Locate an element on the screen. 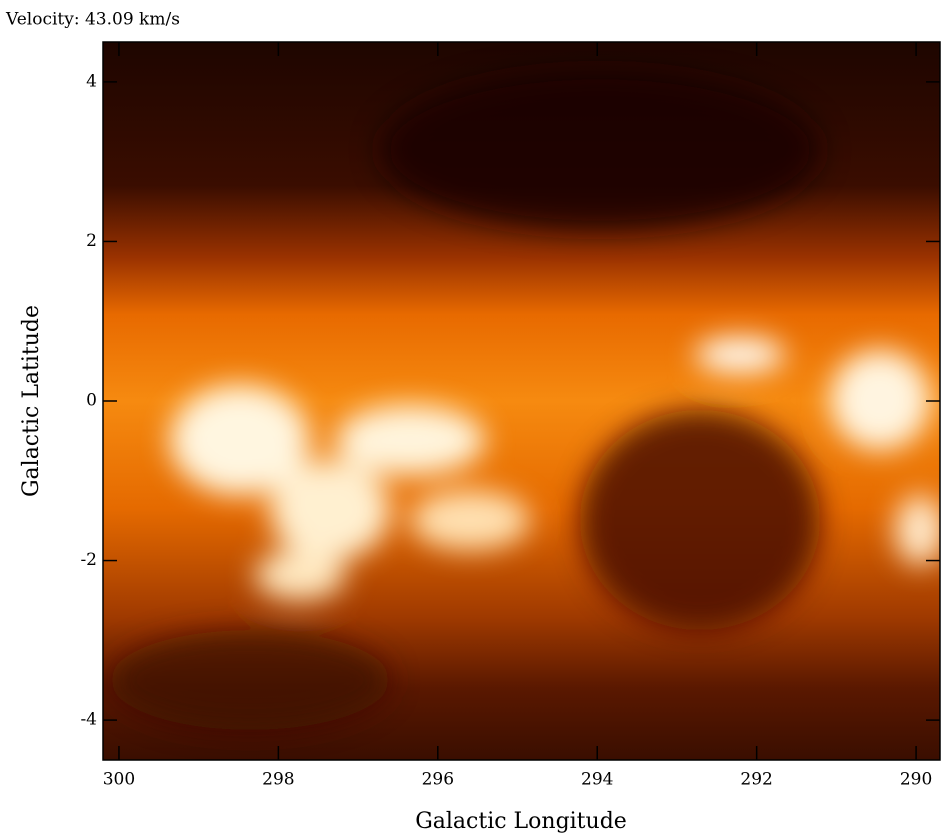 The image size is (943, 839). x-tick-label: 296 is located at coordinates (438, 780).